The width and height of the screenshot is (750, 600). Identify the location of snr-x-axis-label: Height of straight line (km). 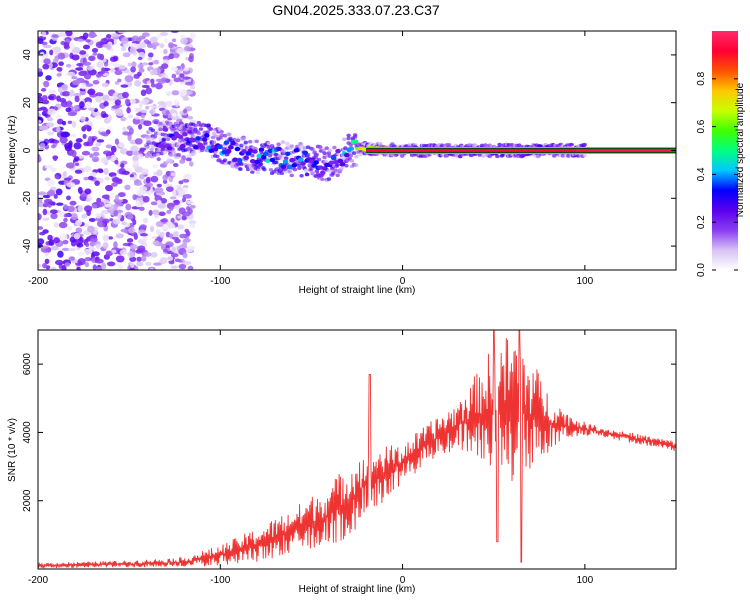
(357, 589).